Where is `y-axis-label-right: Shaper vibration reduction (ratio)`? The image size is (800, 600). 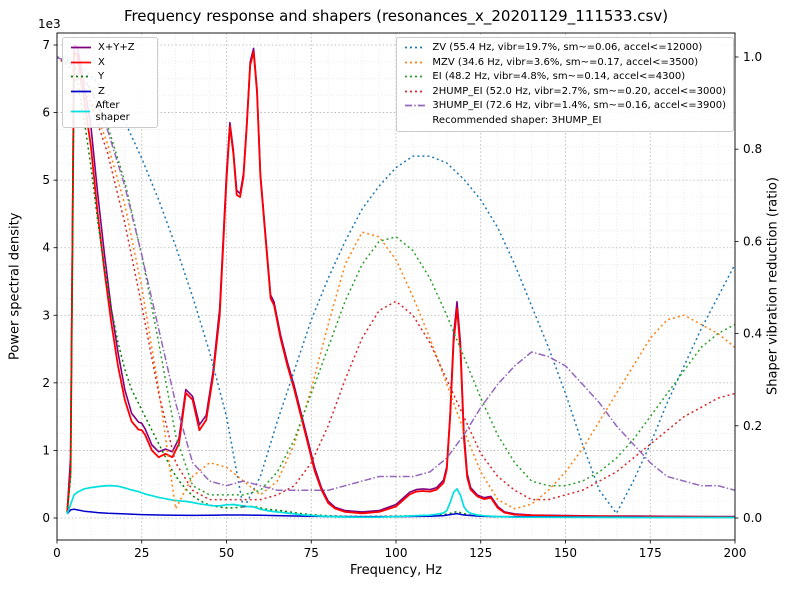 y-axis-label-right: Shaper vibration reduction (ratio) is located at coordinates (773, 286).